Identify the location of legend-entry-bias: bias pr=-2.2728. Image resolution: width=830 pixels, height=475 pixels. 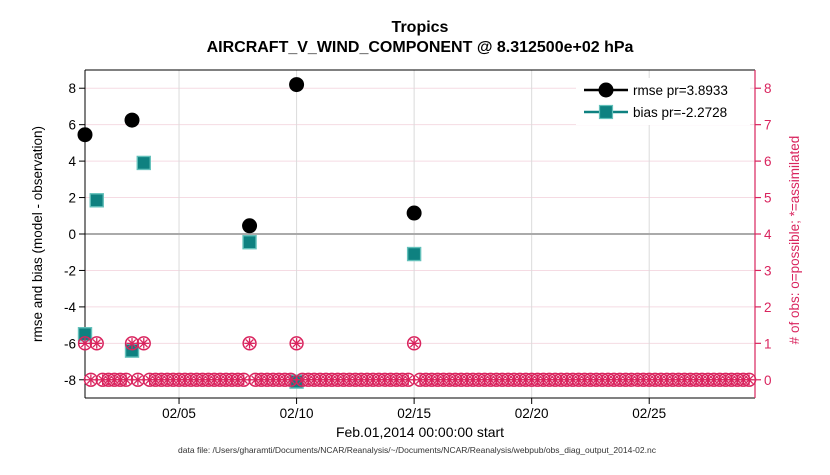
(655, 112).